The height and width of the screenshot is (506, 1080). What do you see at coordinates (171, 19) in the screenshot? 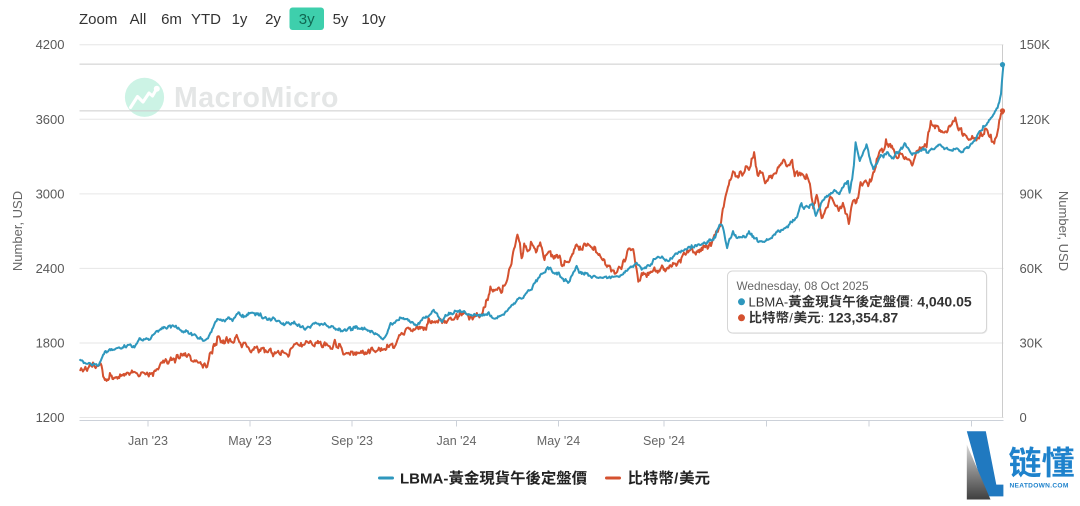
I see `svg-text: 6m` at bounding box center [171, 19].